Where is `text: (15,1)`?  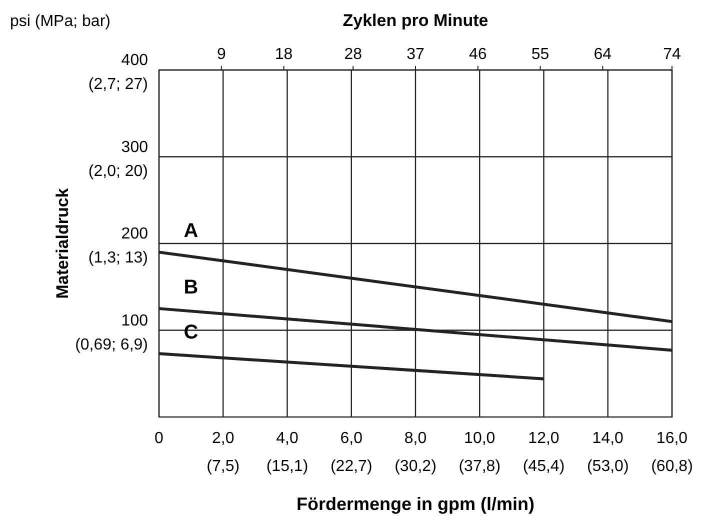
text: (15,1) is located at coordinates (287, 466).